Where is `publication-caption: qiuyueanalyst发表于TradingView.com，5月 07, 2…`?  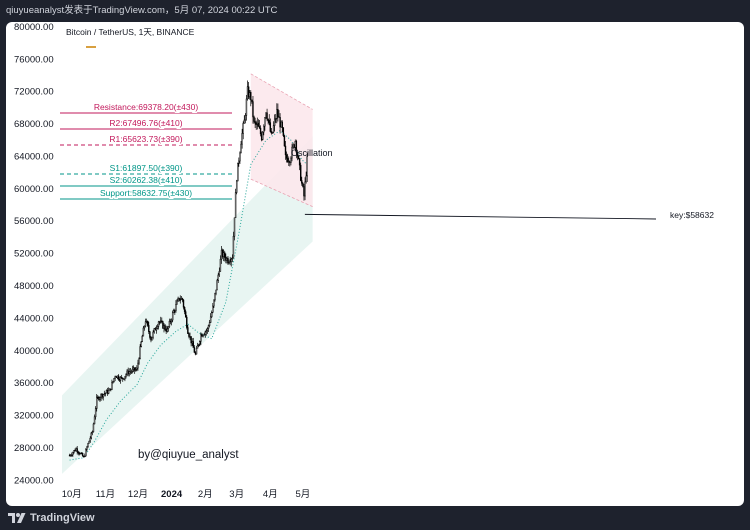
publication-caption: qiuyueanalyst发表于TradingView.com，5月 07, 2… is located at coordinates (142, 10).